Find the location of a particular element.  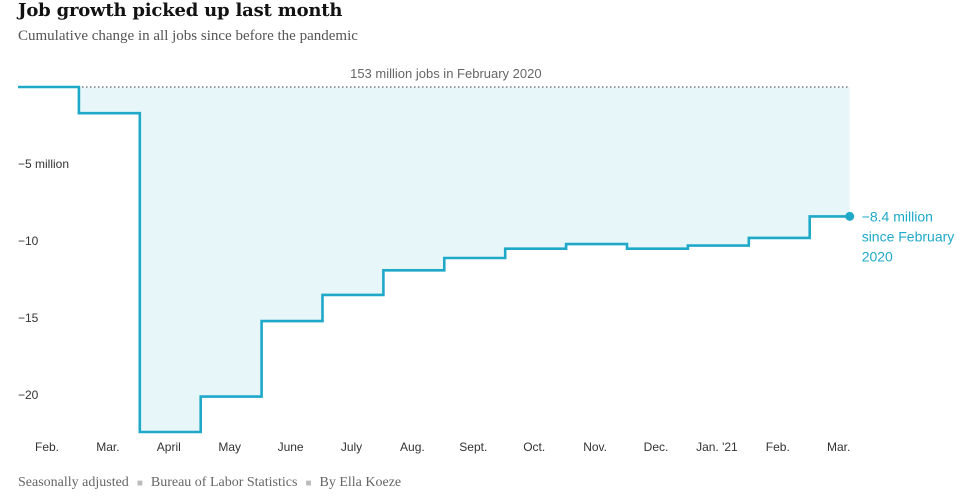

y-tick-label: −15 is located at coordinates (28, 318).